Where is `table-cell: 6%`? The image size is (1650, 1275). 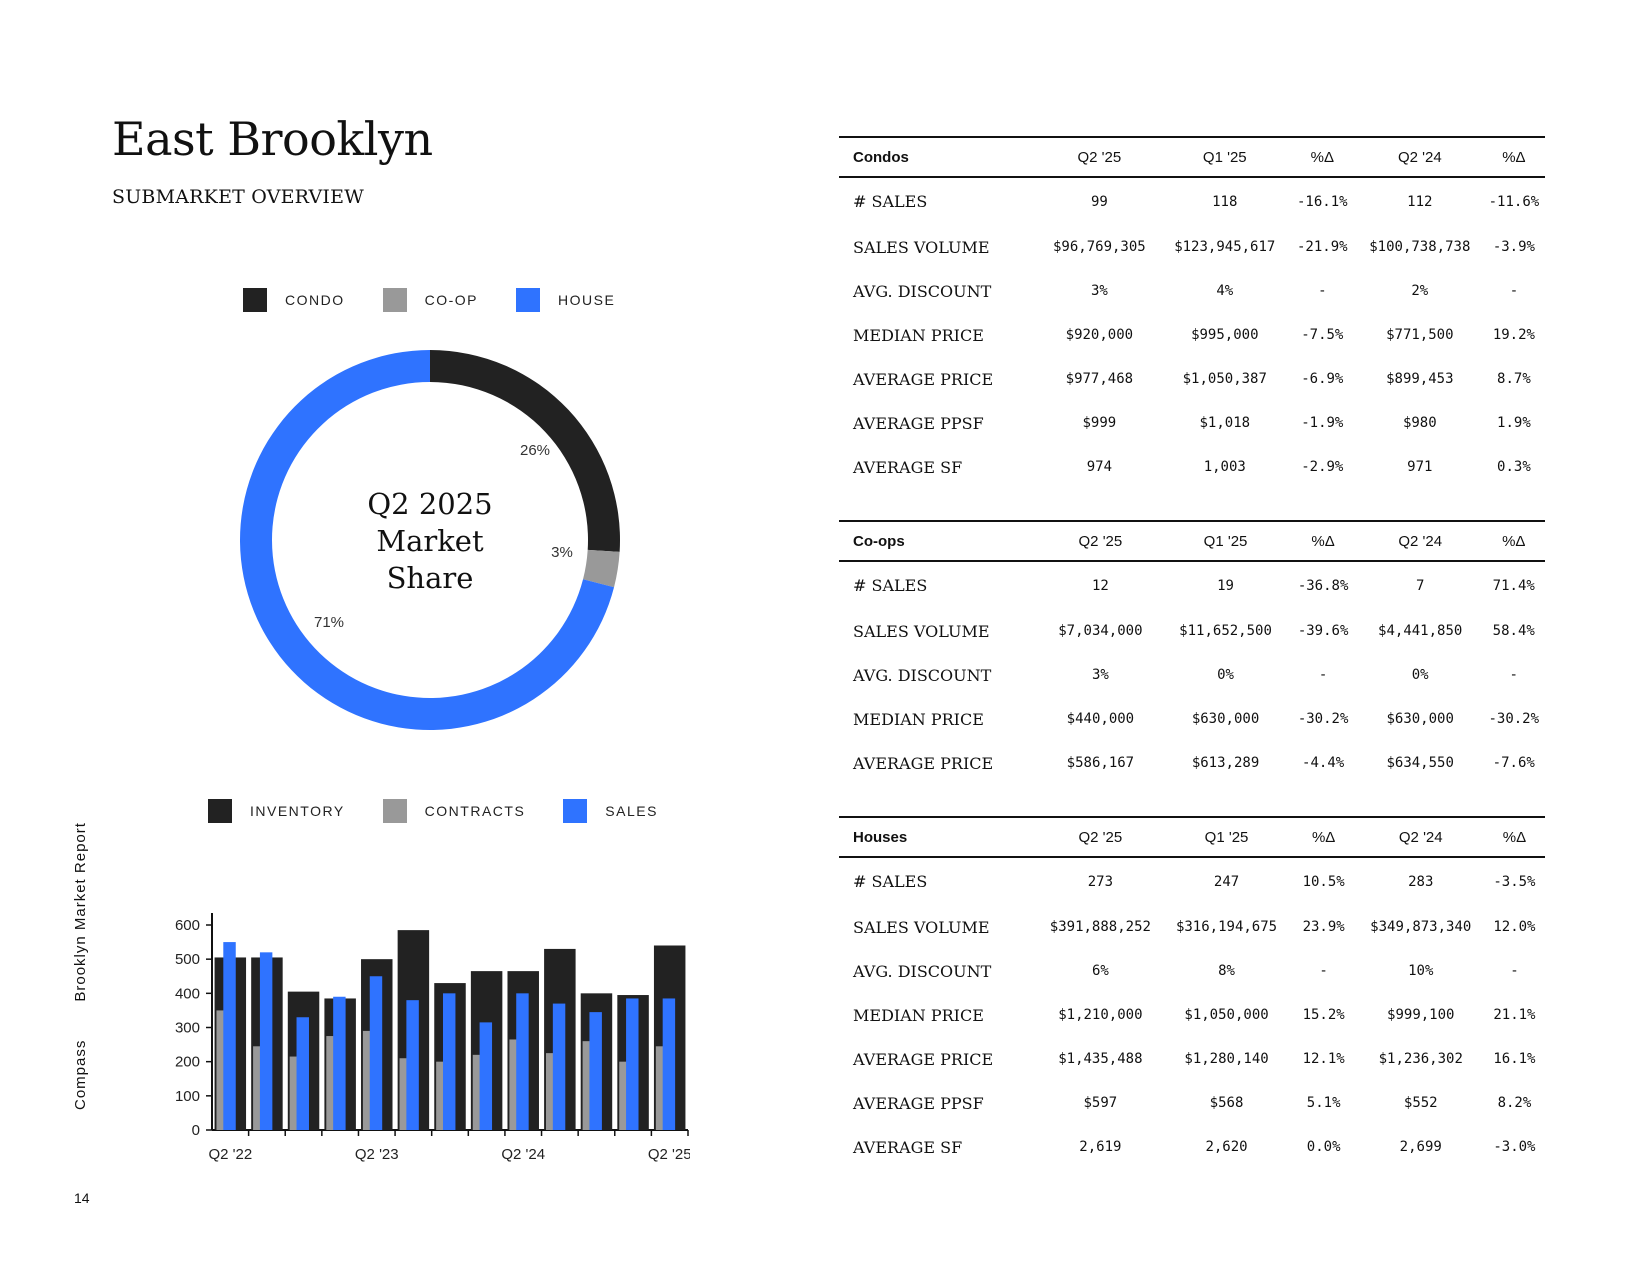 table-cell: 6% is located at coordinates (1100, 971).